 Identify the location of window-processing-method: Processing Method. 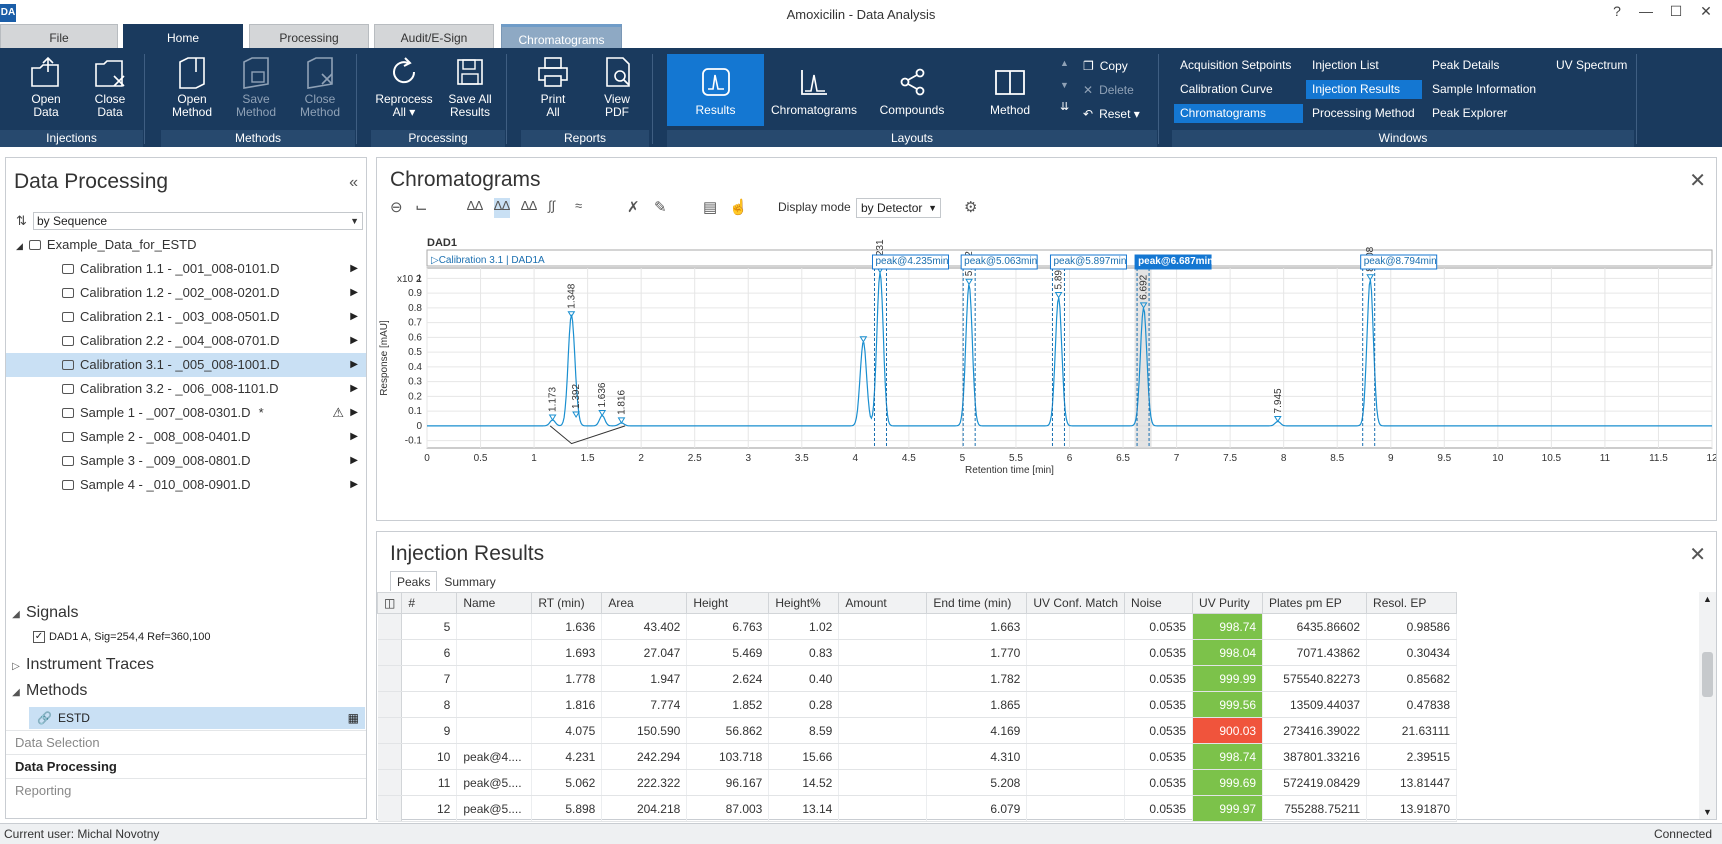
(1363, 113).